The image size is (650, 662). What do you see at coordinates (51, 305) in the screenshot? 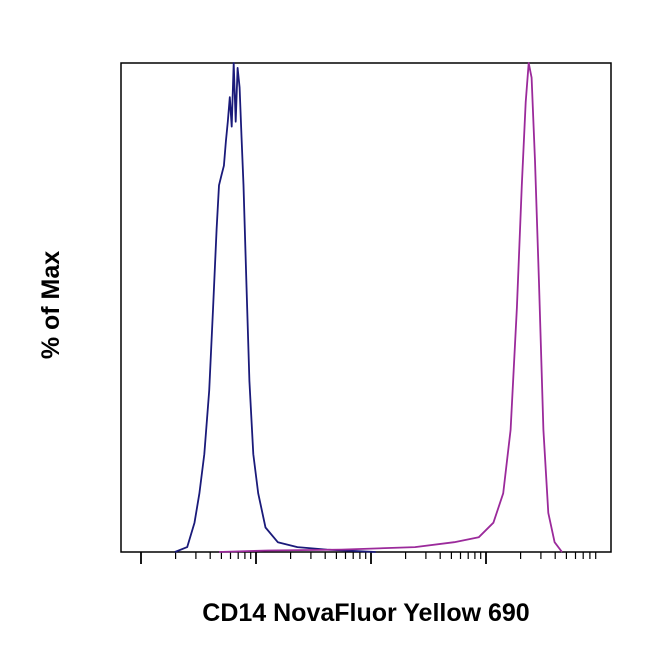
I see `y-axis-label: % of Max` at bounding box center [51, 305].